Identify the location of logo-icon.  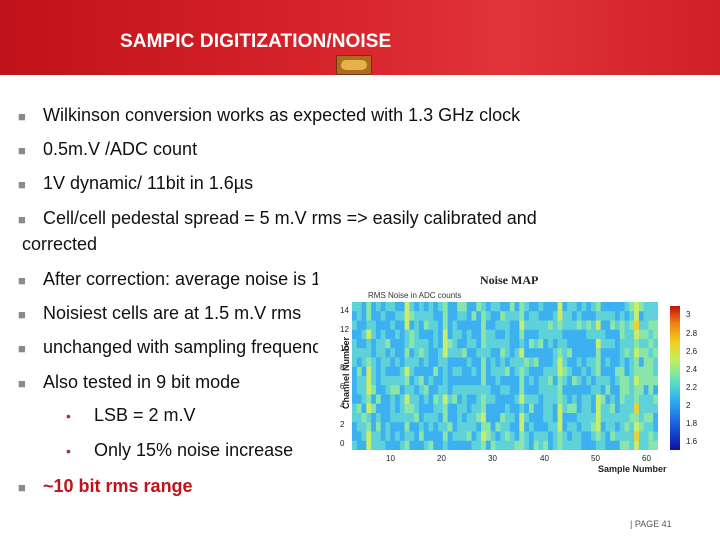
(354, 65).